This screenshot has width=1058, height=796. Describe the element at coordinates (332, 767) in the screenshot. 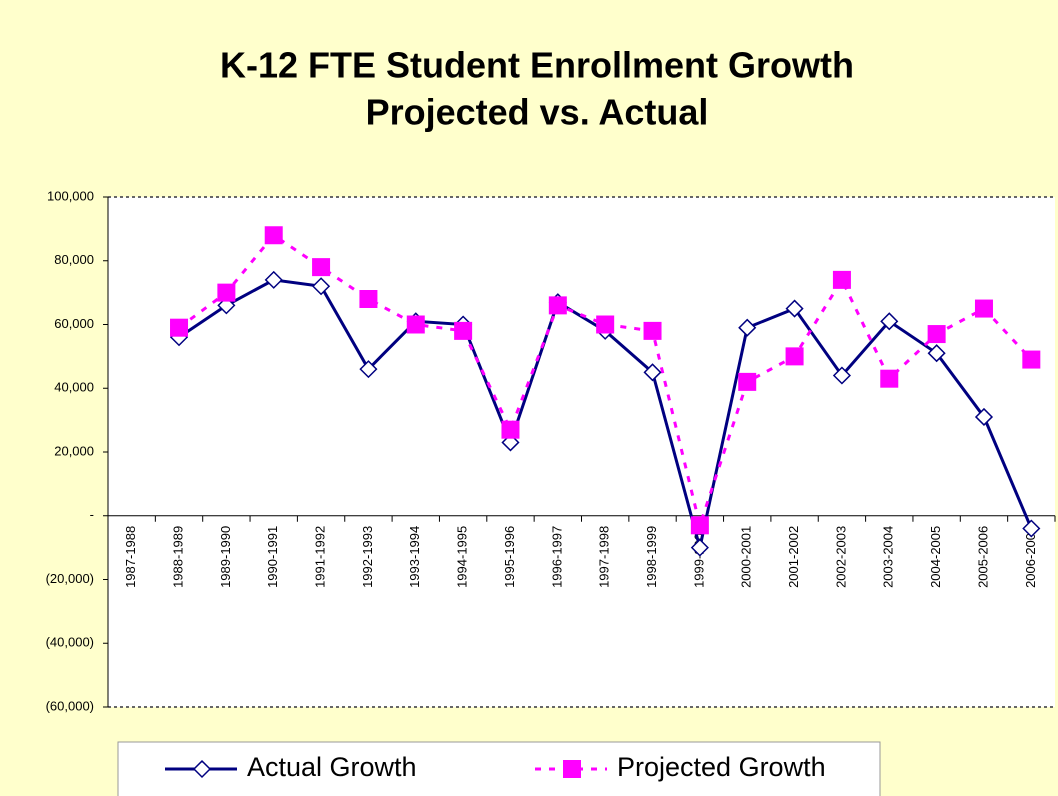

I see `legend-label: Actual Growth` at that location.